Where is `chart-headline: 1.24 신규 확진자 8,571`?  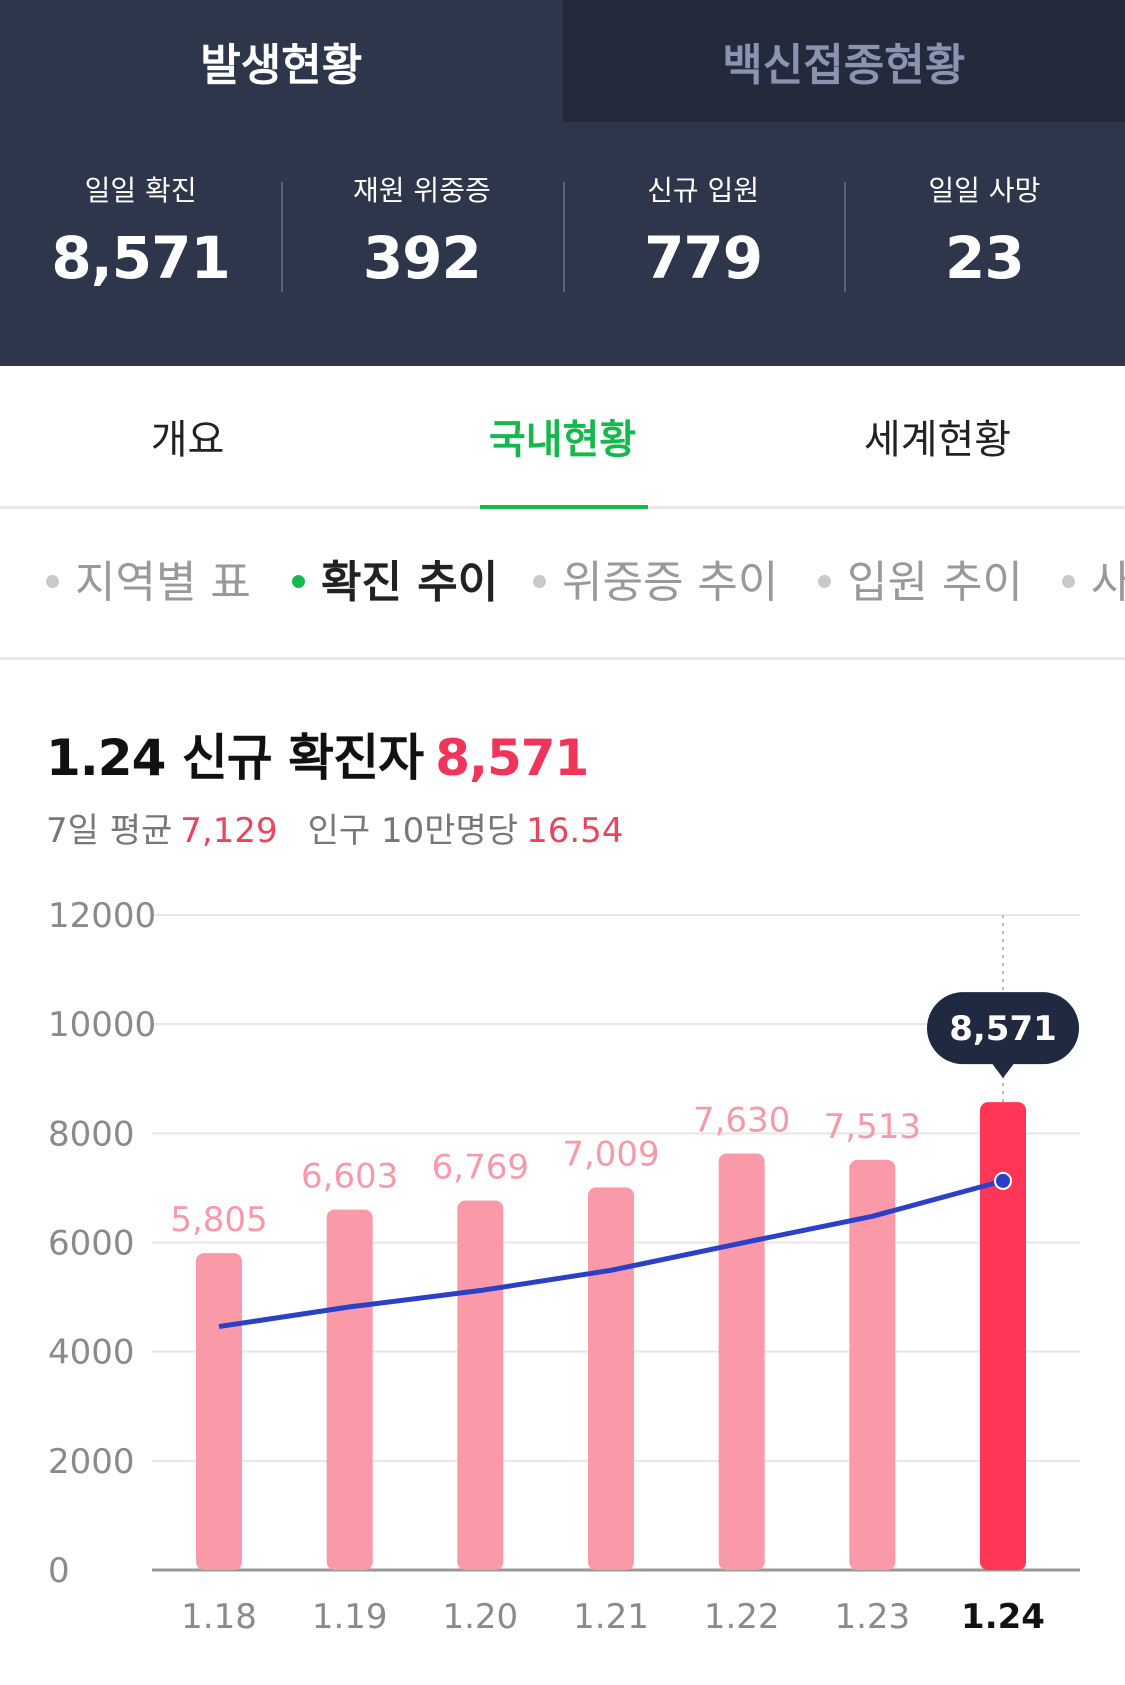
chart-headline: 1.24 신규 확진자 8,571 is located at coordinates (317, 754).